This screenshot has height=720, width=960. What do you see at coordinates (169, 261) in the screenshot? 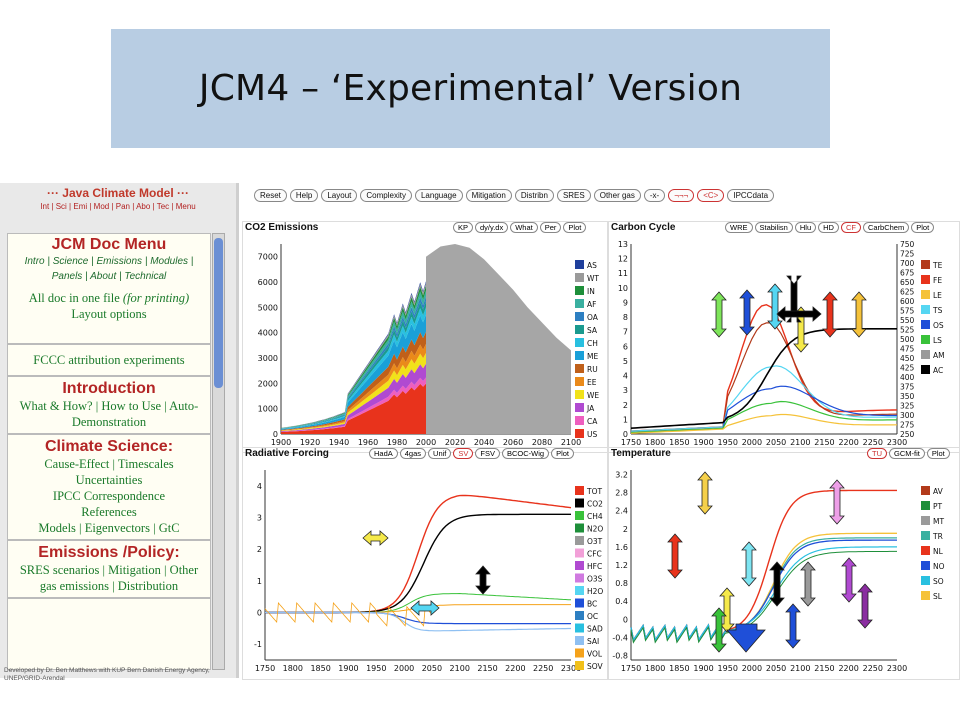
I see `doc-link-modules: Modules` at bounding box center [169, 261].